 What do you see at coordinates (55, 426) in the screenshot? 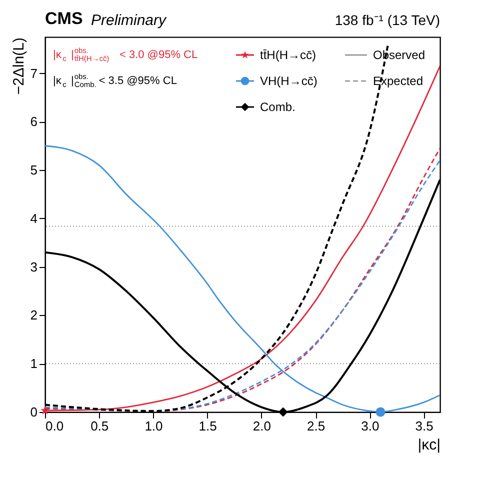
I see `x-tick-label: 0.0` at bounding box center [55, 426].